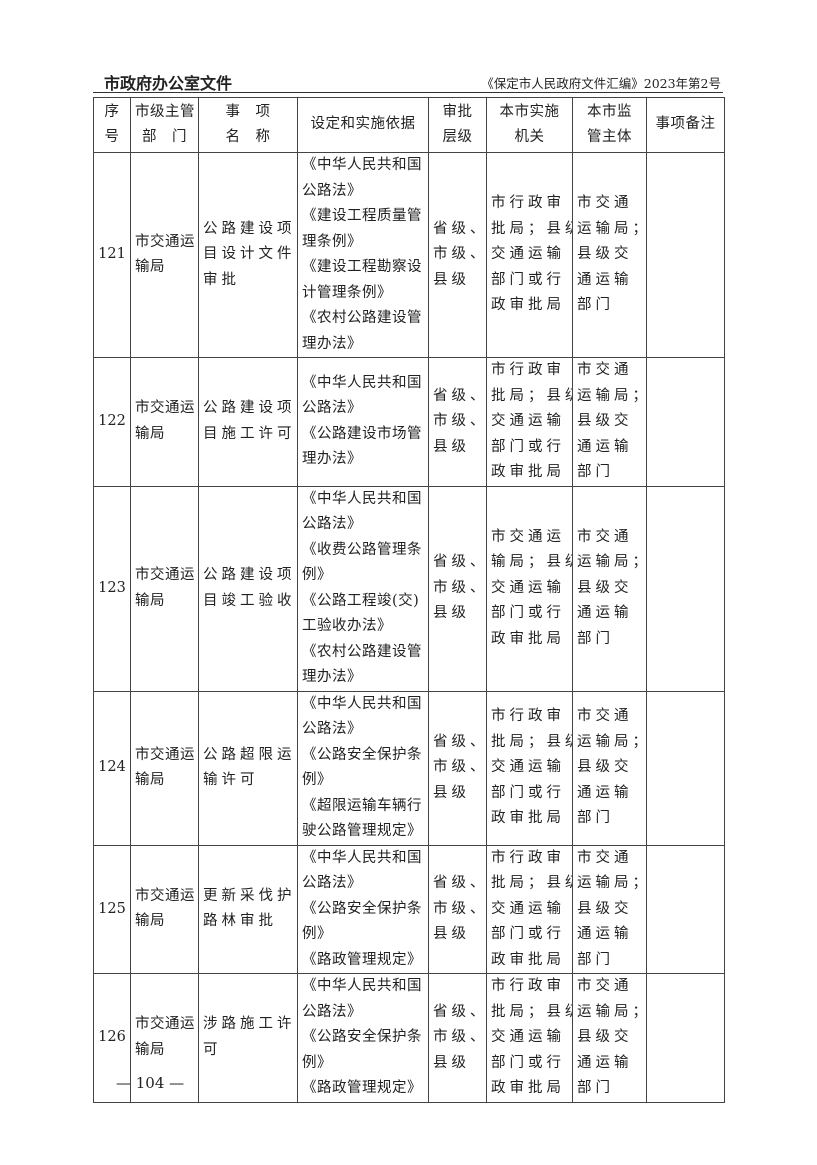 Image resolution: width=817 pixels, height=1165 pixels. What do you see at coordinates (248, 422) in the screenshot?
I see `item-name-cell: 公路建设项 目施工许可` at bounding box center [248, 422].